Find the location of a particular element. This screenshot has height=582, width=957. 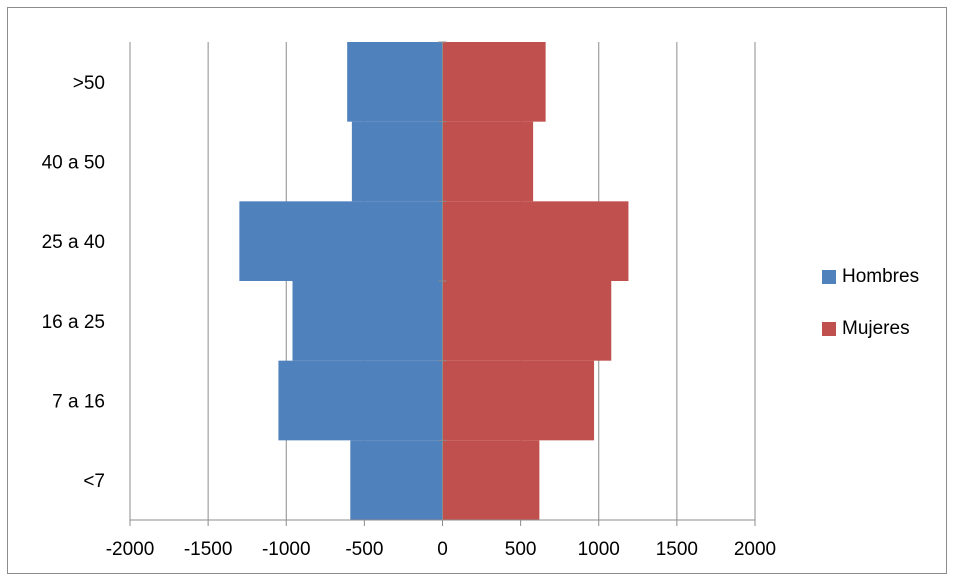

y-tick-label: 25 a 40 is located at coordinates (73, 242).